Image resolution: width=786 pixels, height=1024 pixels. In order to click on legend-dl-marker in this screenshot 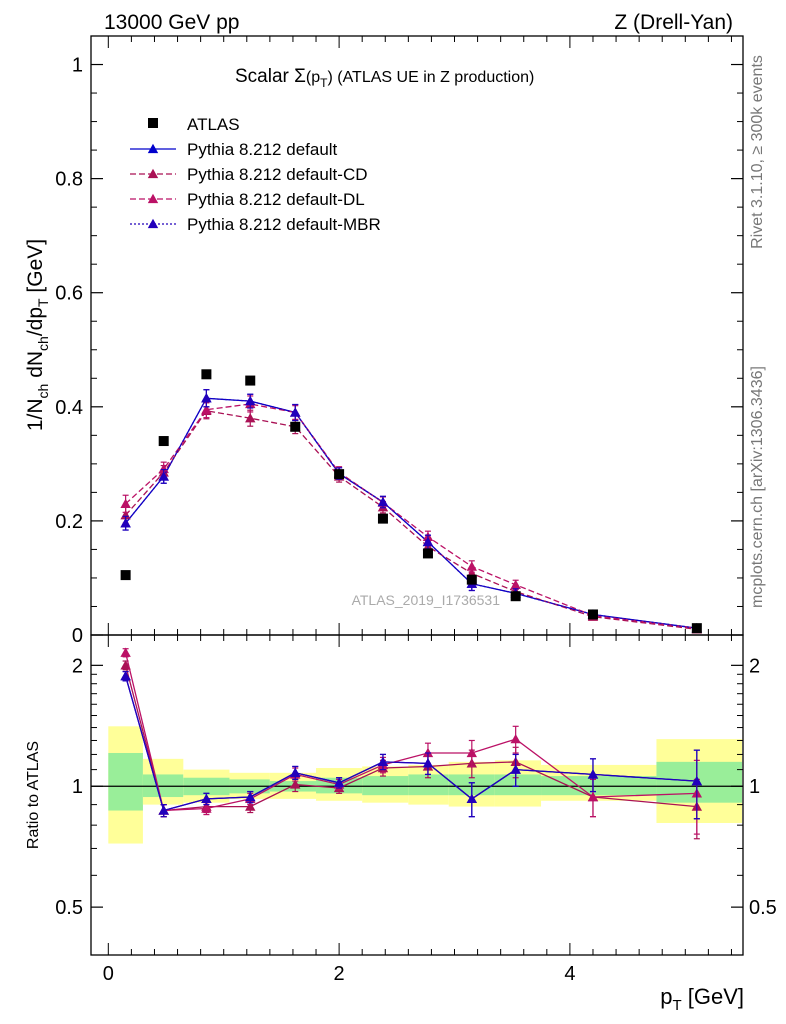, I will do `click(153, 198)`.